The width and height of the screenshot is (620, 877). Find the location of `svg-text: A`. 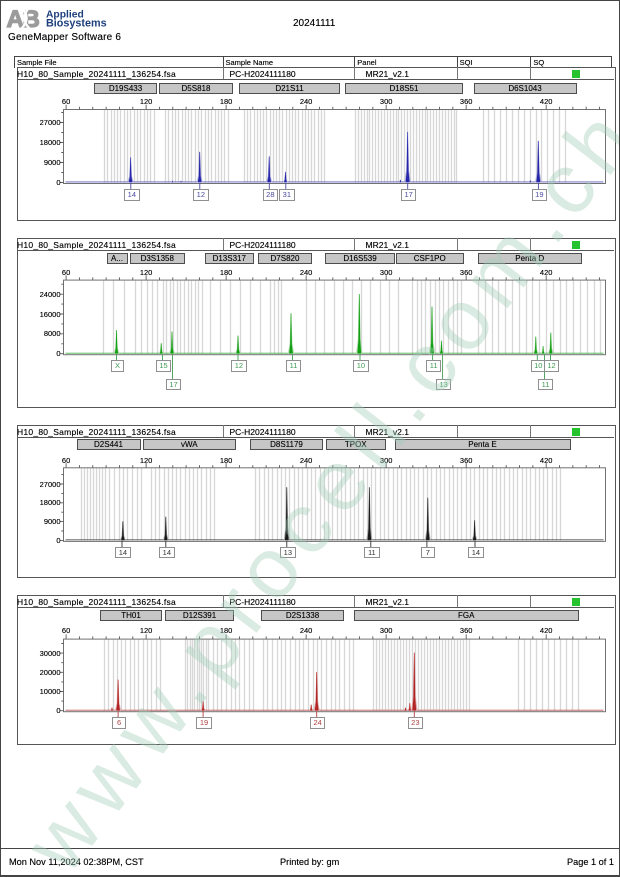

svg-text: A is located at coordinates (15, 18).